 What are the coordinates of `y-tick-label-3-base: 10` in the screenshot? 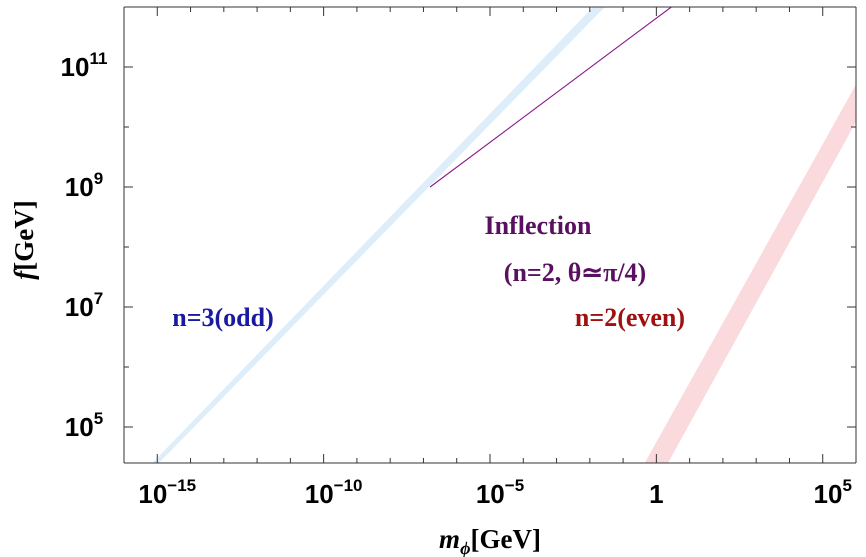 It's located at (75, 67).